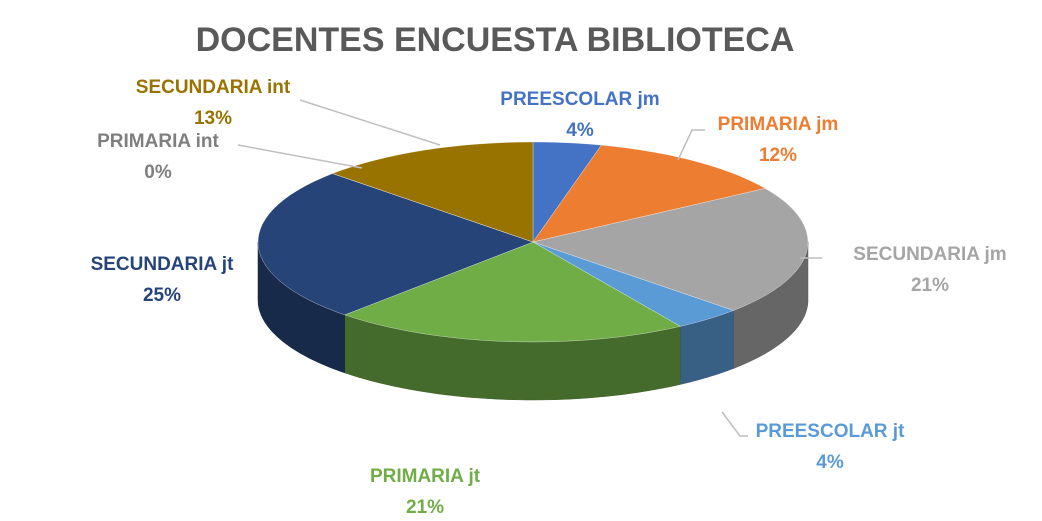  Describe the element at coordinates (425, 476) in the screenshot. I see `slice-label: PRIMARIA jt` at that location.